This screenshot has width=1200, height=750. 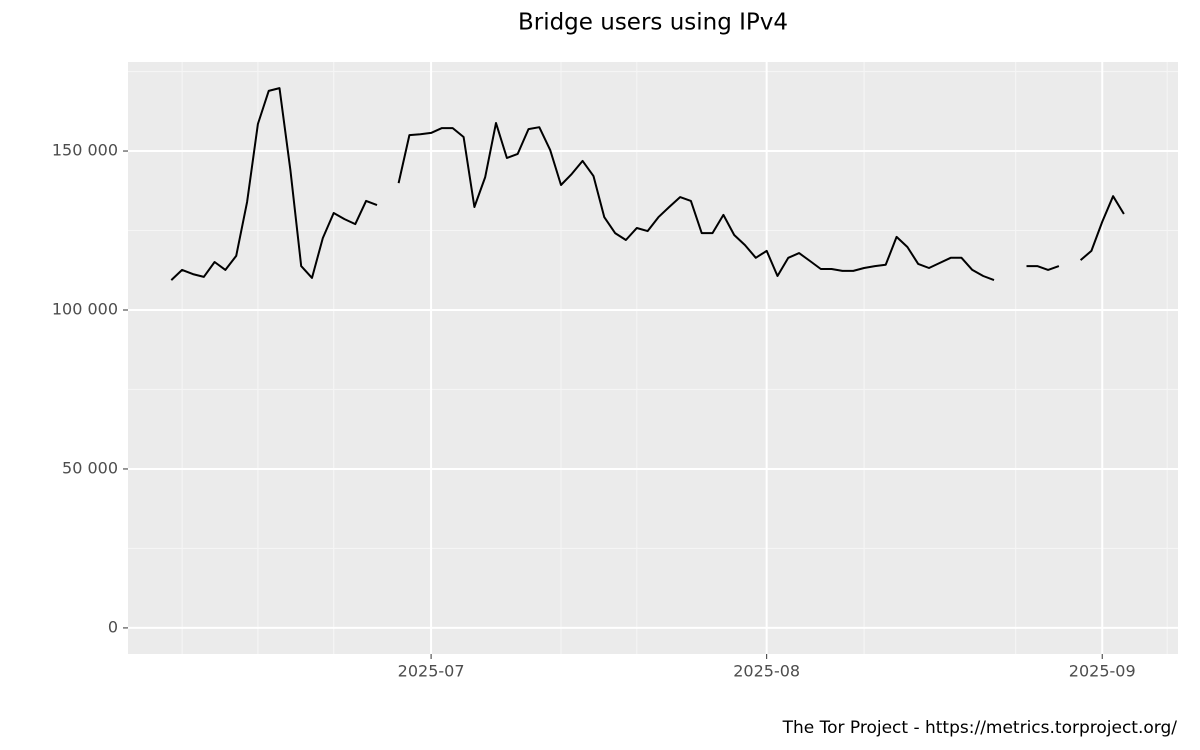 What do you see at coordinates (431, 671) in the screenshot?
I see `x-tick-label: 2025-07` at bounding box center [431, 671].